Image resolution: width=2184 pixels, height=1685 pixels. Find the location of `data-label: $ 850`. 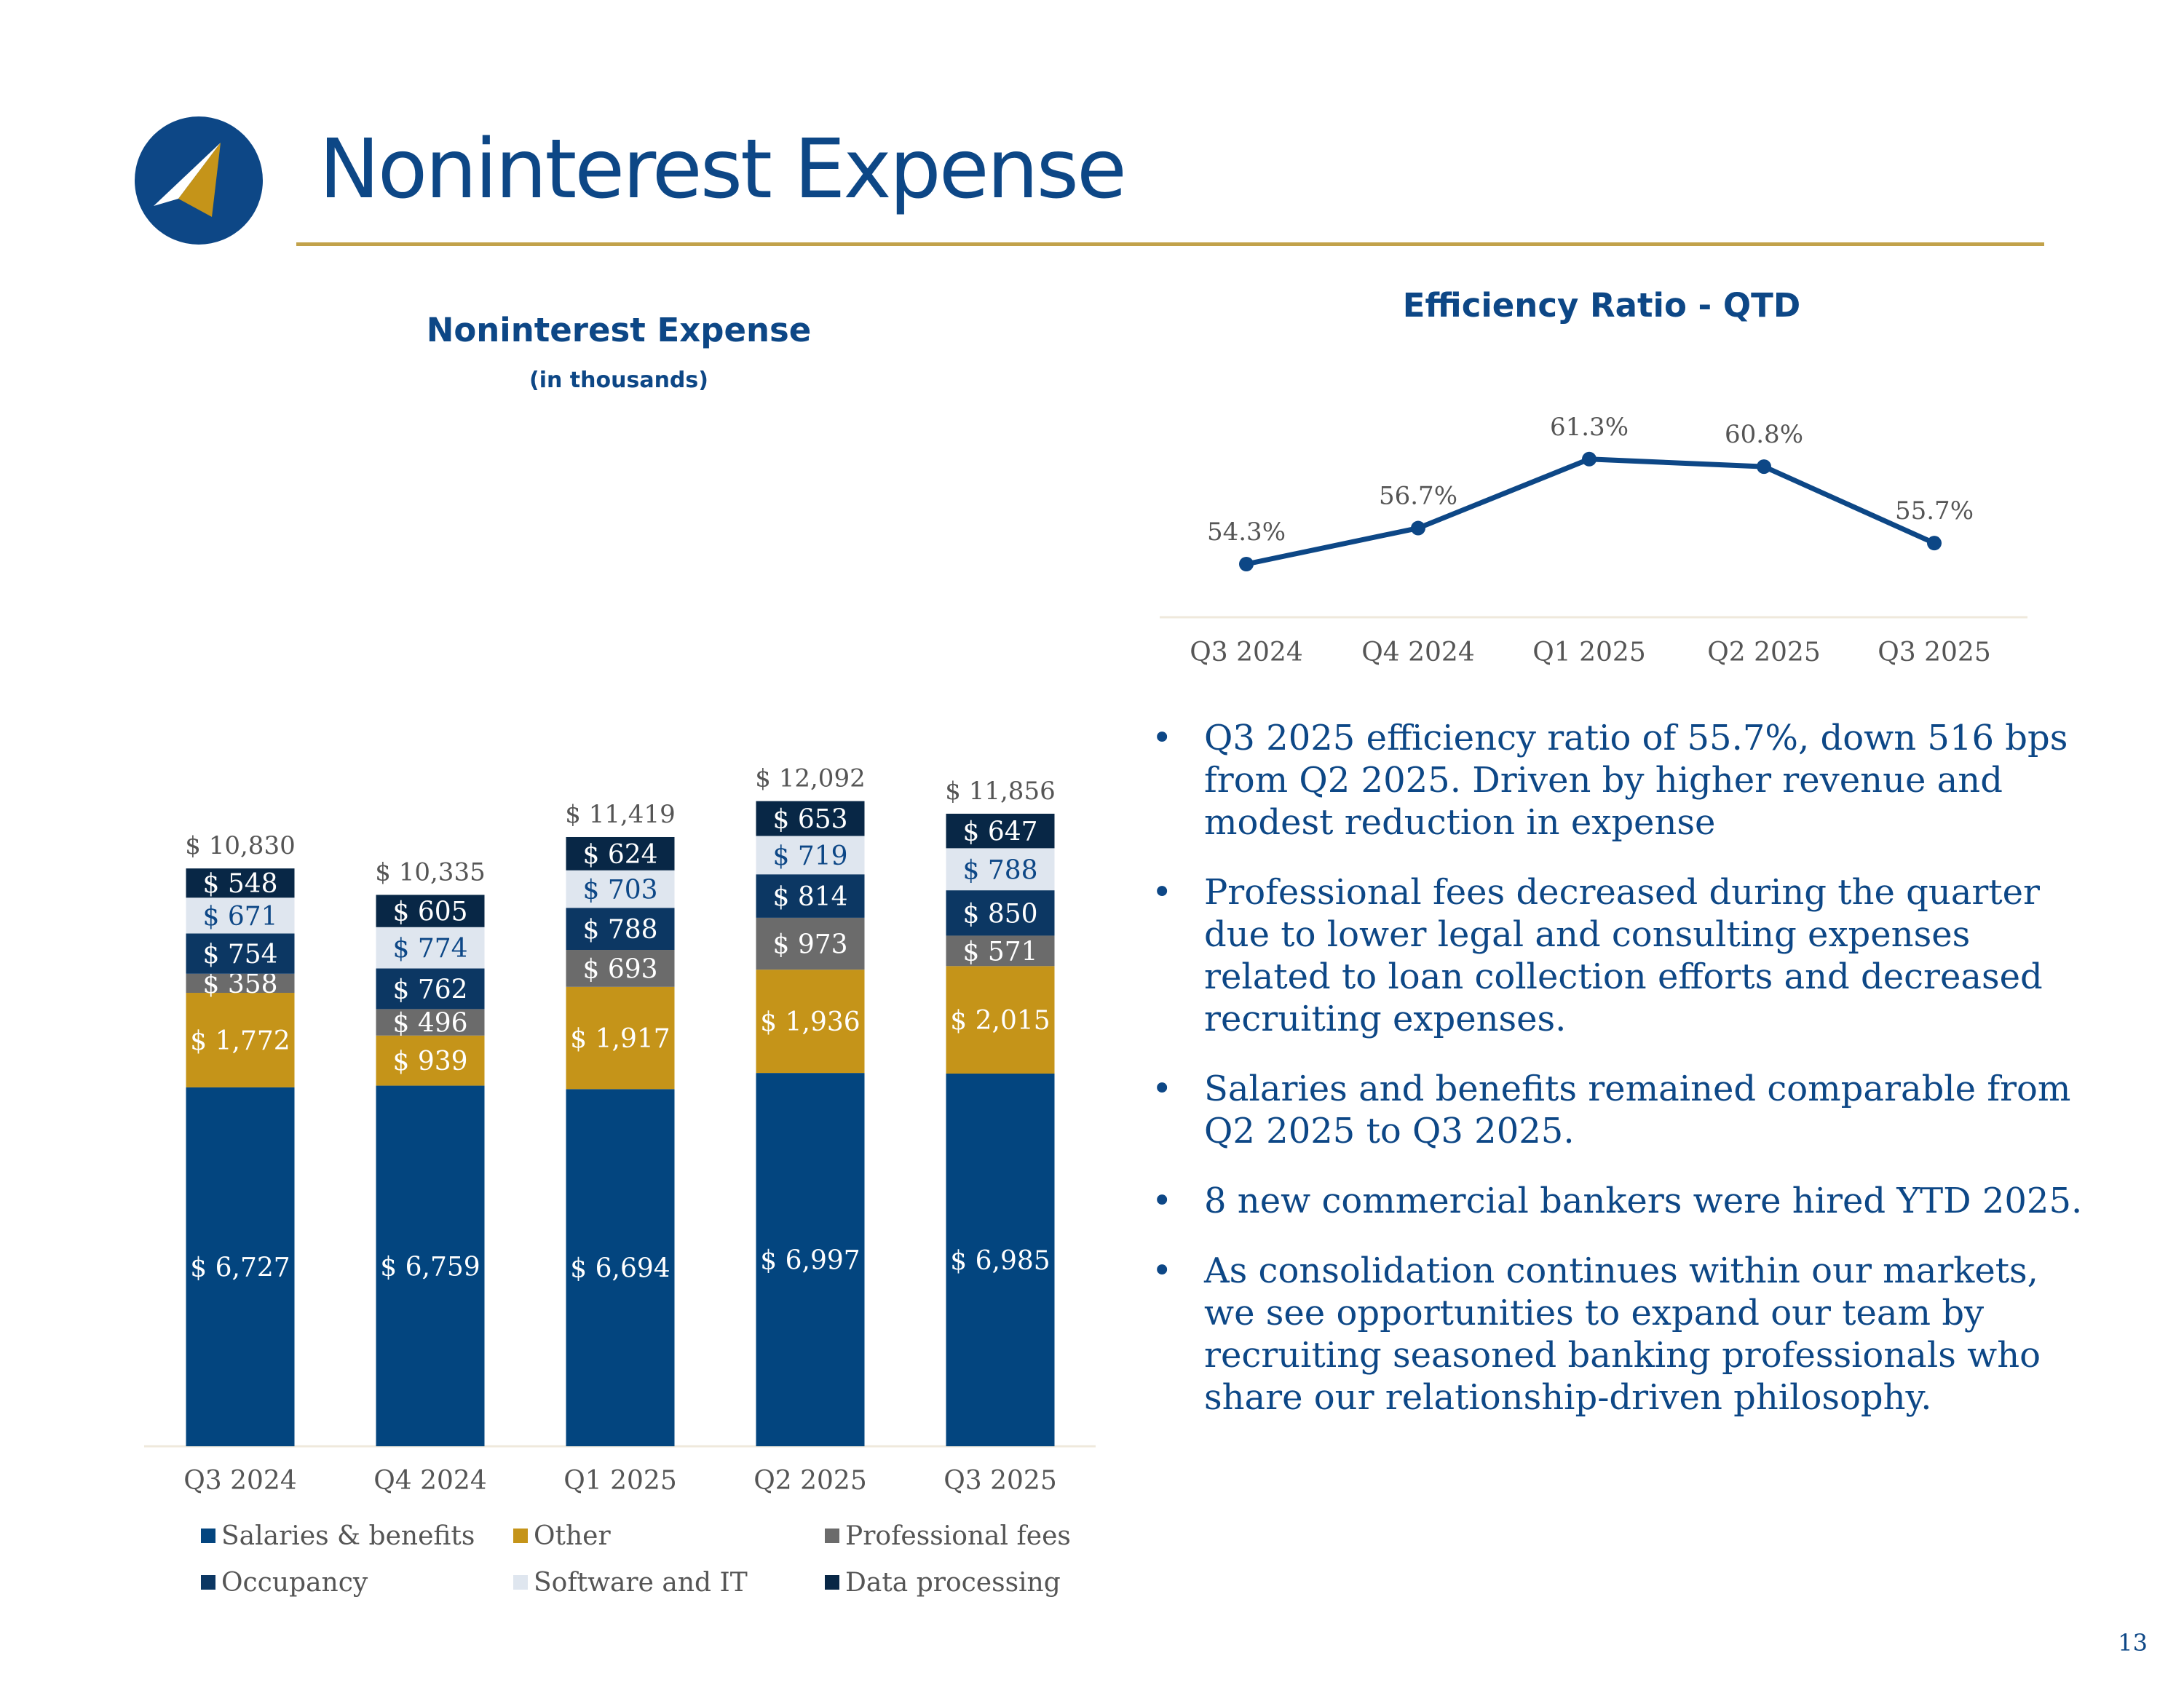

data-label: $ 850 is located at coordinates (999, 914).